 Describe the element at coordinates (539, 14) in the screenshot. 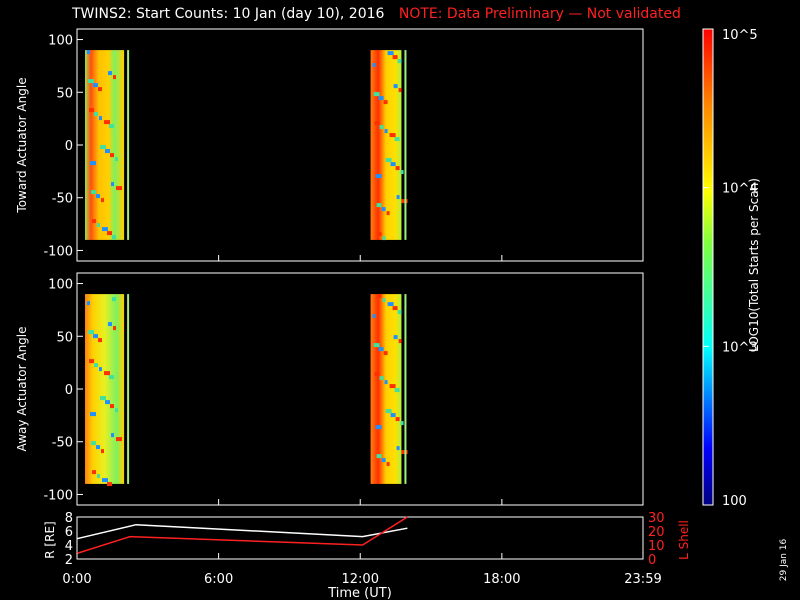

I see `preliminary-note: NOTE: Data Preliminary — Not validated` at that location.